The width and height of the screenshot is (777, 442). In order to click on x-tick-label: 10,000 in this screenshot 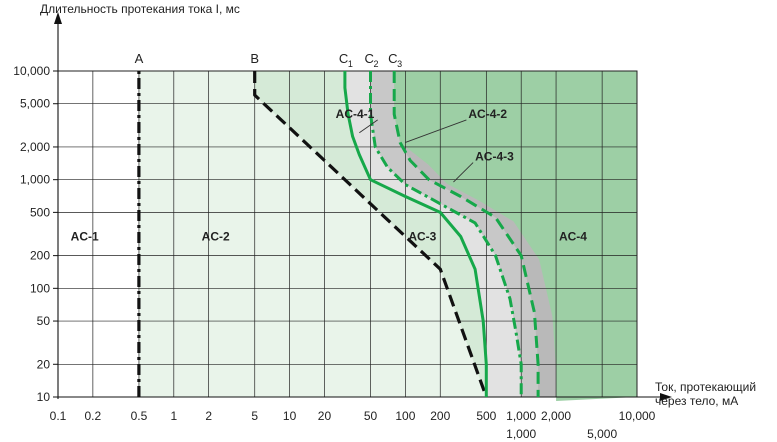, I will do `click(637, 416)`.